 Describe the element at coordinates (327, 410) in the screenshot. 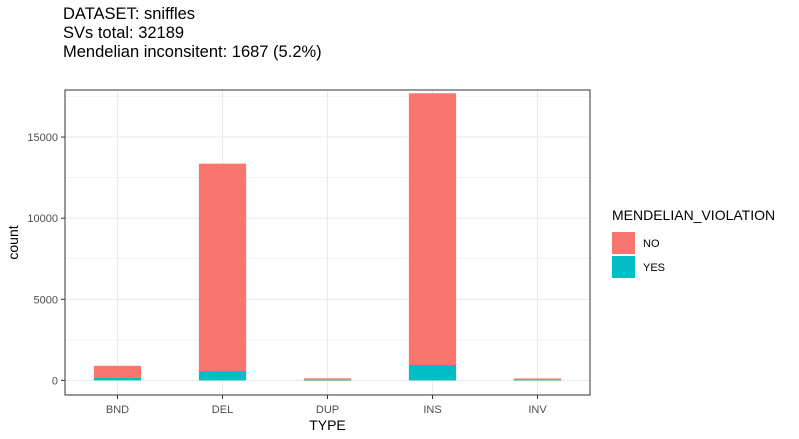

I see `x-tick-label: DUP` at that location.